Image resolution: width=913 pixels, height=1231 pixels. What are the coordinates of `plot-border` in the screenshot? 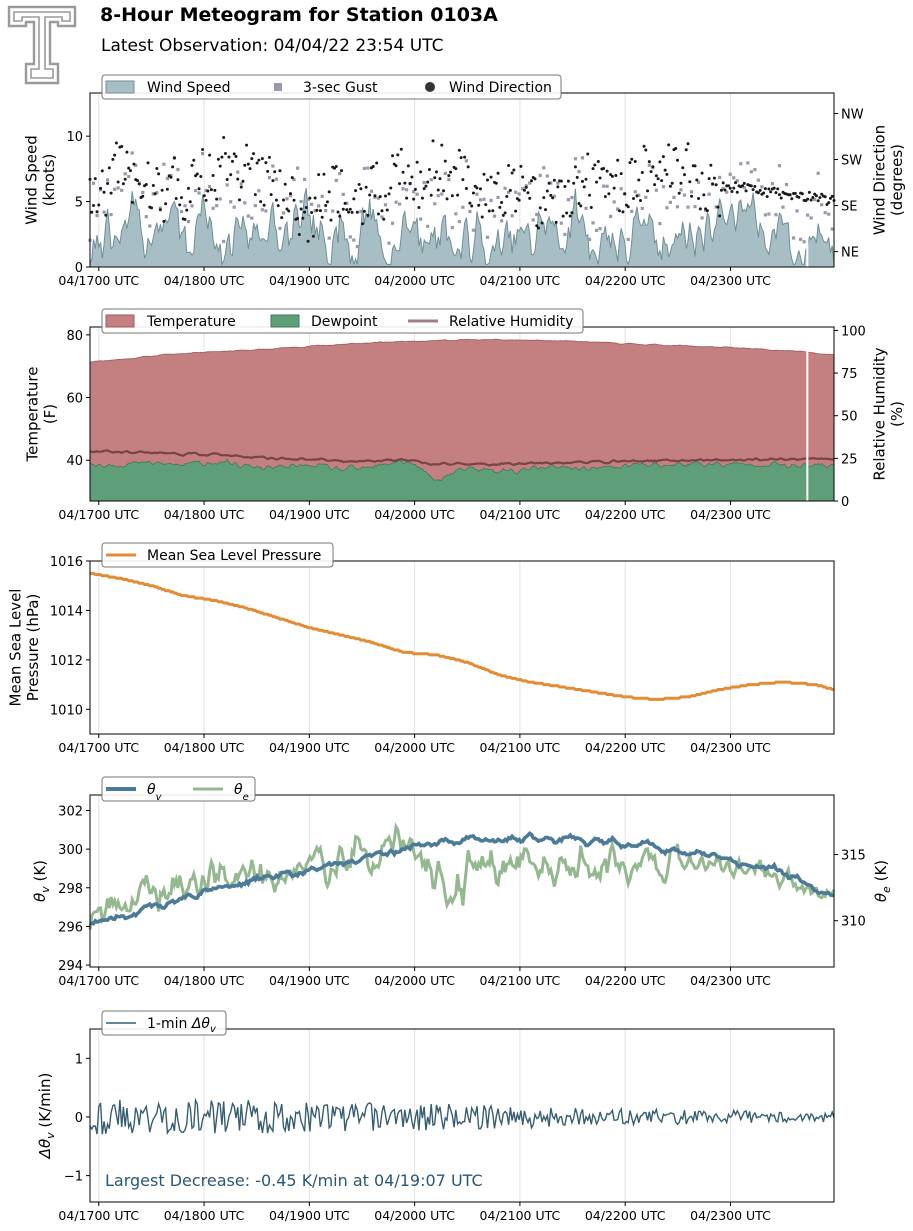 It's located at (462, 647).